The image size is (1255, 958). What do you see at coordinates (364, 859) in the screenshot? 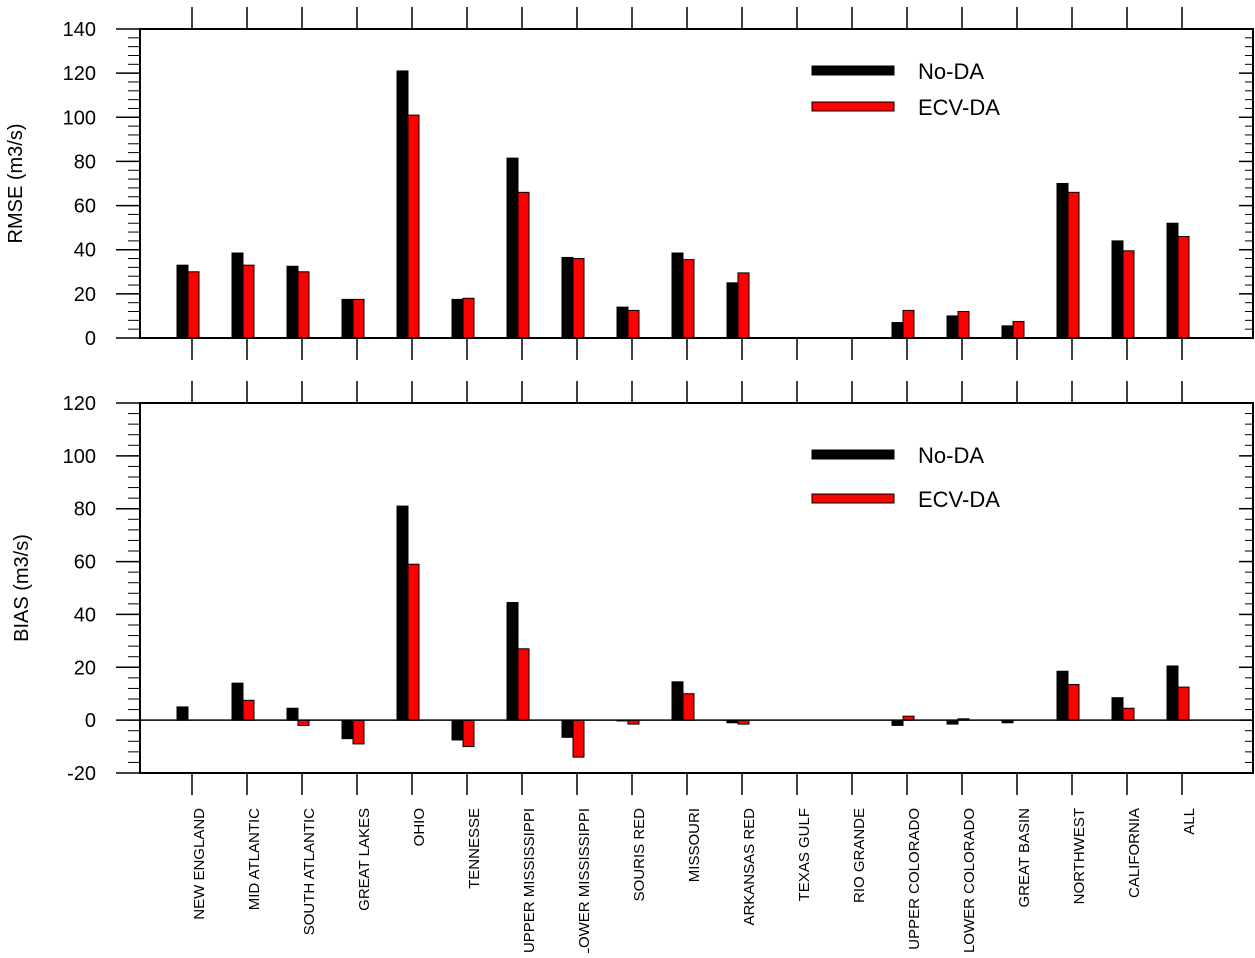
I see `category-label-4: GREAT LAKES` at bounding box center [364, 859].